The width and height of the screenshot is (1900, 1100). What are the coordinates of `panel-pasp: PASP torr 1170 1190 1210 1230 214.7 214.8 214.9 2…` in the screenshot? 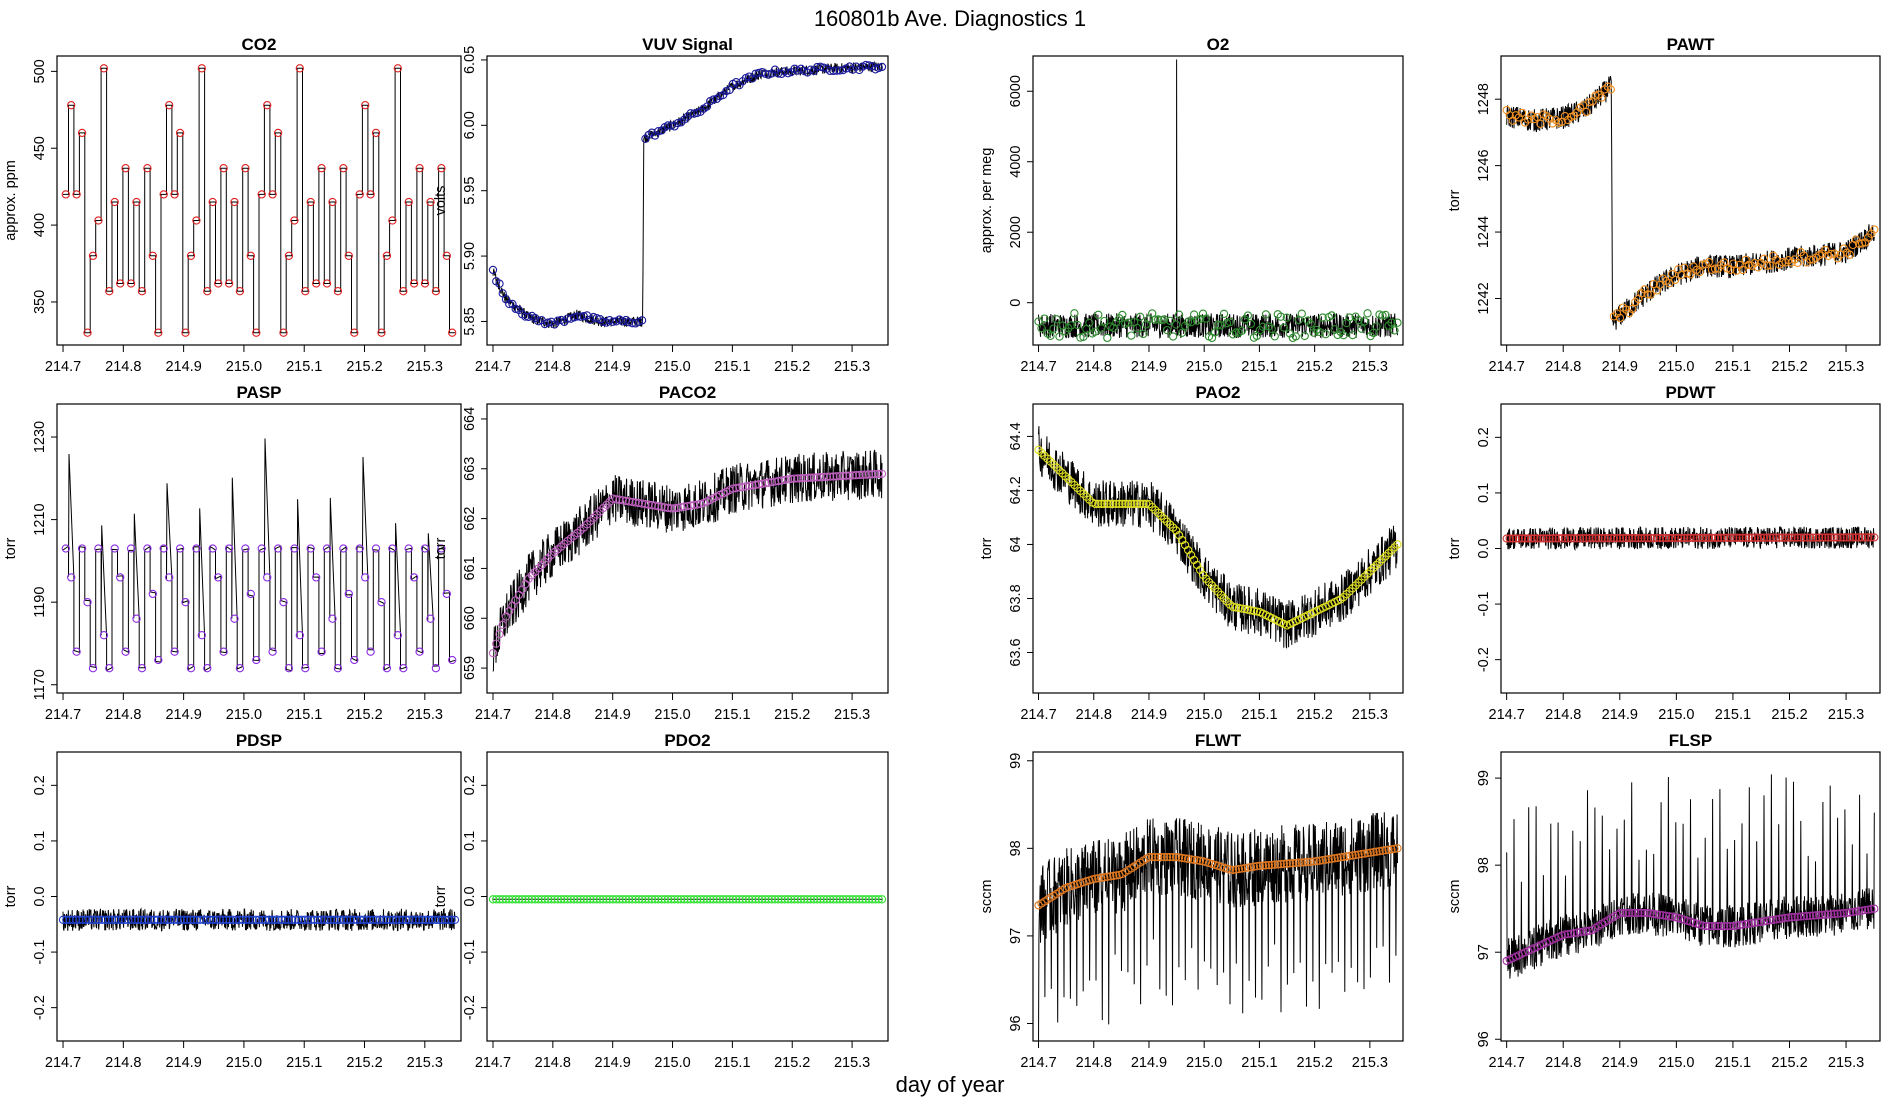 It's located at (232, 553).